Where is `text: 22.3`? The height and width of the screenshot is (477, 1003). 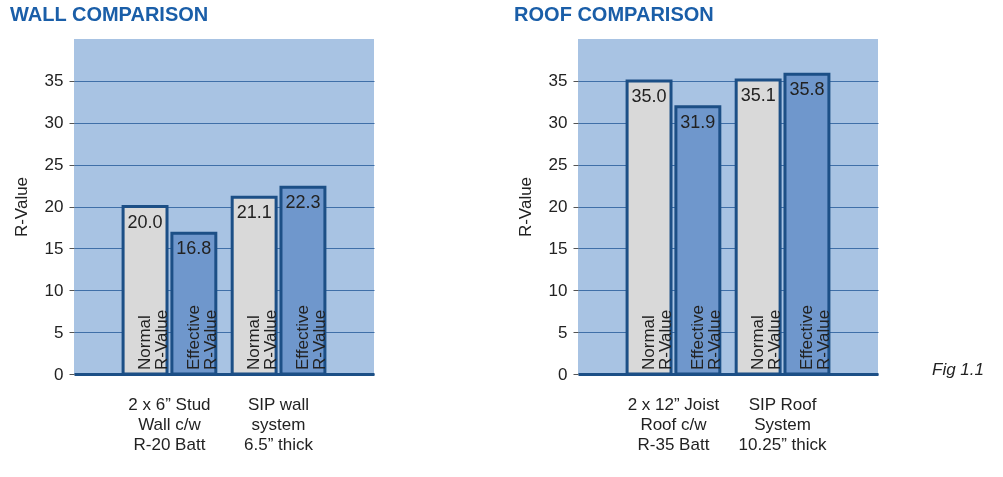
text: 22.3 is located at coordinates (303, 202).